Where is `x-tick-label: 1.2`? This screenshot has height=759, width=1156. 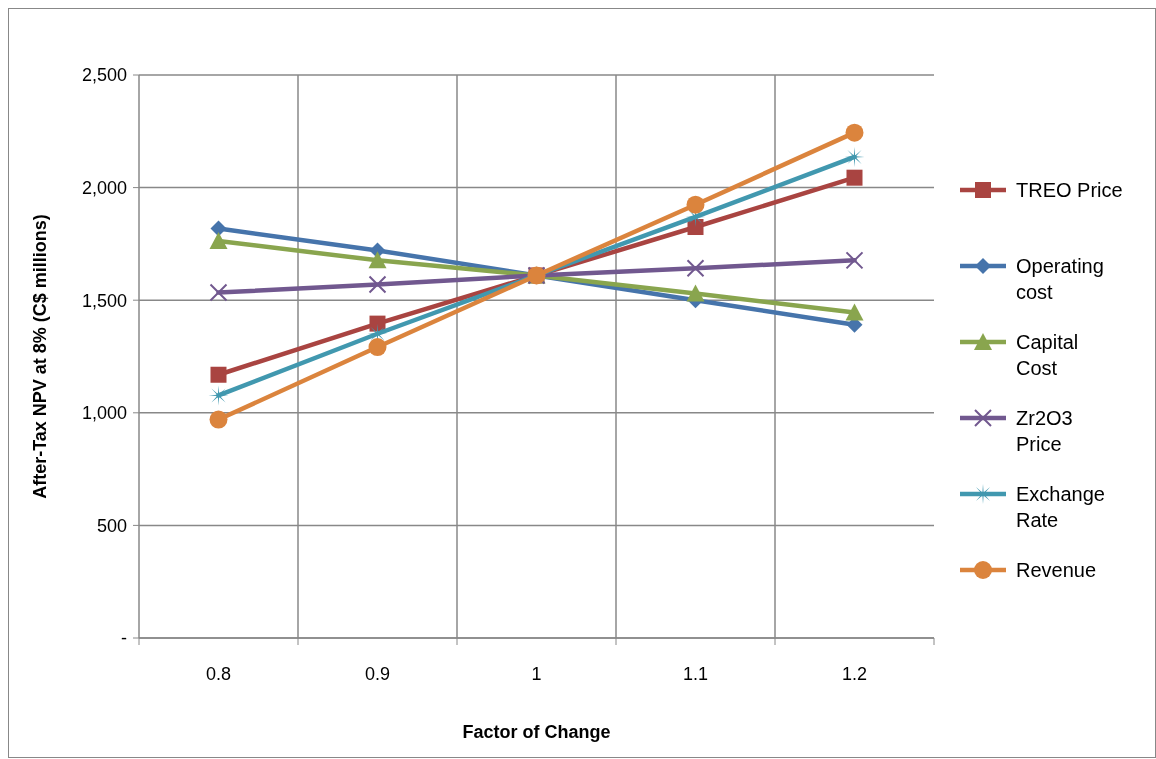
x-tick-label: 1.2 is located at coordinates (854, 674).